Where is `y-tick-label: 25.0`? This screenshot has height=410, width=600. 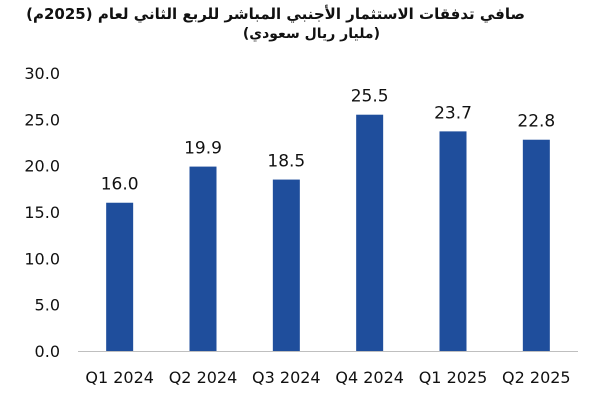 y-tick-label: 25.0 is located at coordinates (42, 119).